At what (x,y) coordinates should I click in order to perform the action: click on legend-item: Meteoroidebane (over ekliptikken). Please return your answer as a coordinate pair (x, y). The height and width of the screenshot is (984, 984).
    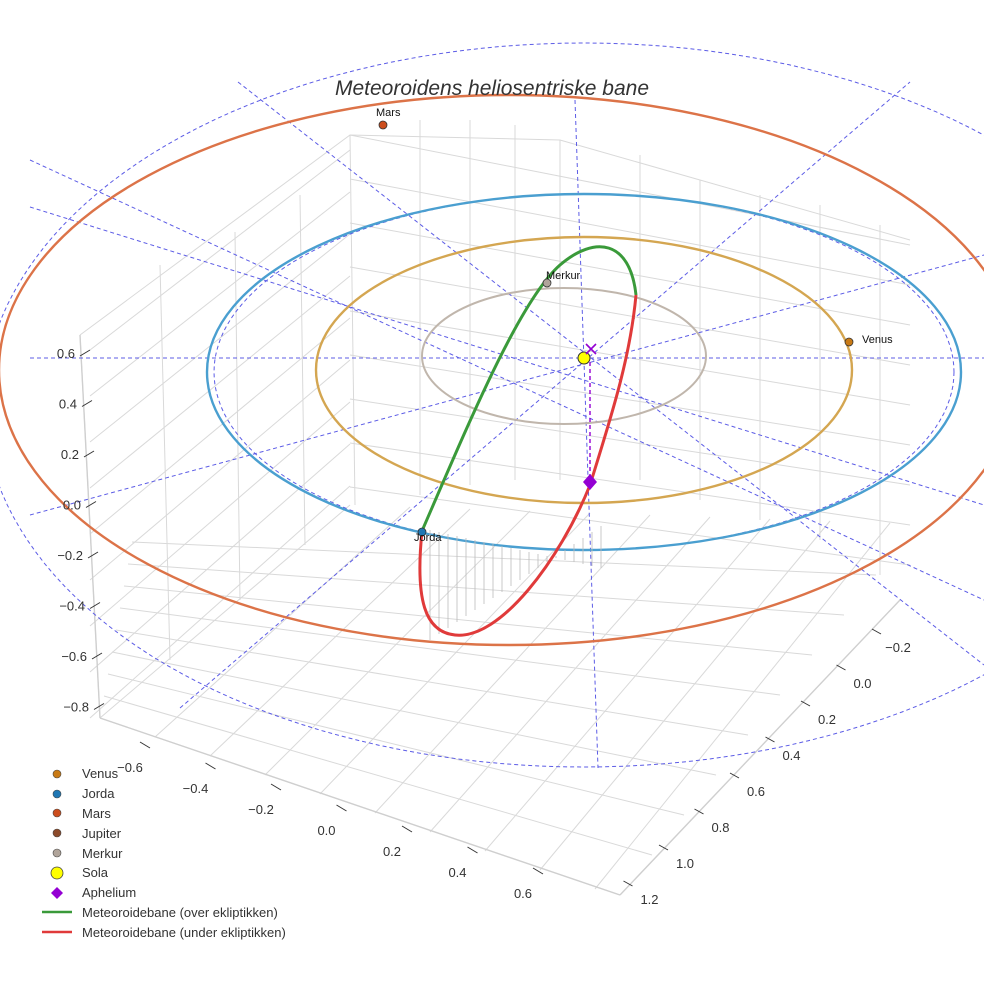
    Looking at the image, I should click on (162, 913).